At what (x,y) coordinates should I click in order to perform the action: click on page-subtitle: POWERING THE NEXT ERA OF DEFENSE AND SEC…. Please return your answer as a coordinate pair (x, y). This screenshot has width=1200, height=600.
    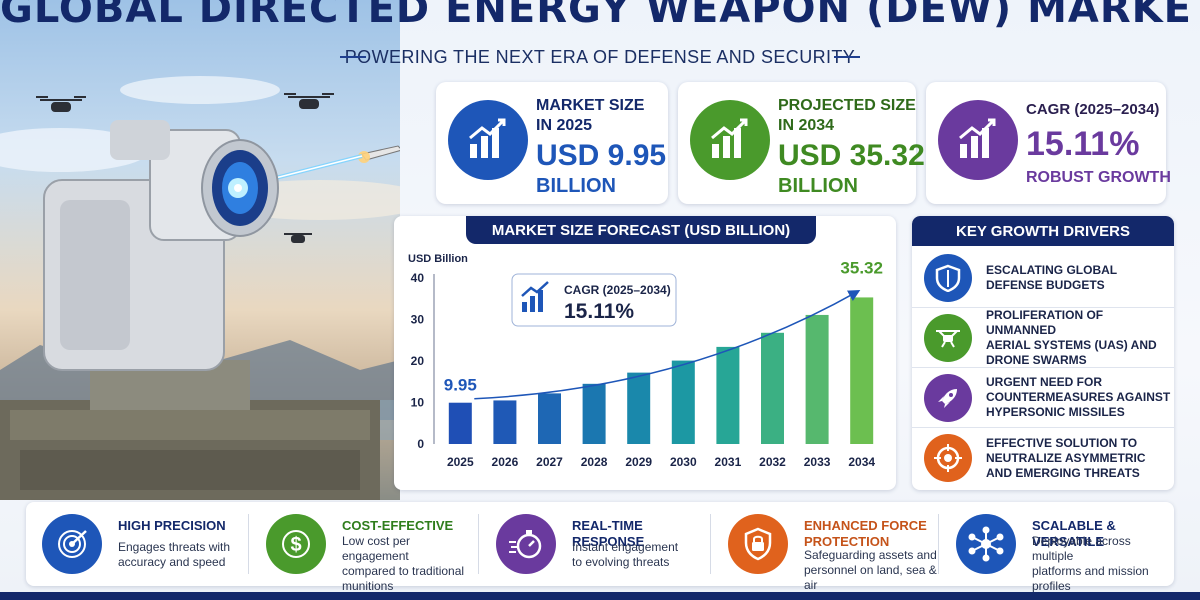
    Looking at the image, I should click on (600, 56).